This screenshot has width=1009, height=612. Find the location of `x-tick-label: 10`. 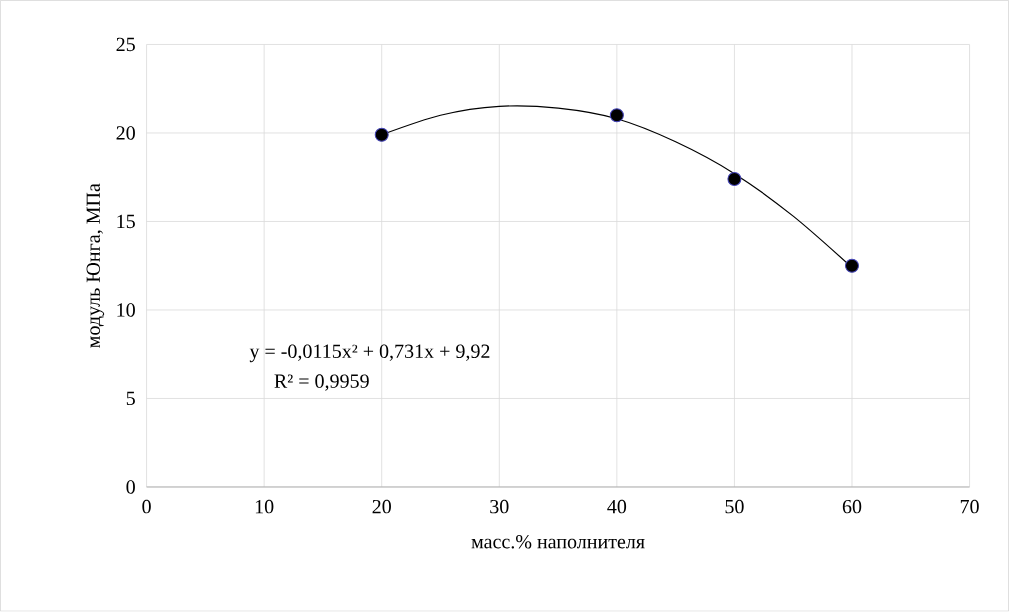

x-tick-label: 10 is located at coordinates (264, 507).